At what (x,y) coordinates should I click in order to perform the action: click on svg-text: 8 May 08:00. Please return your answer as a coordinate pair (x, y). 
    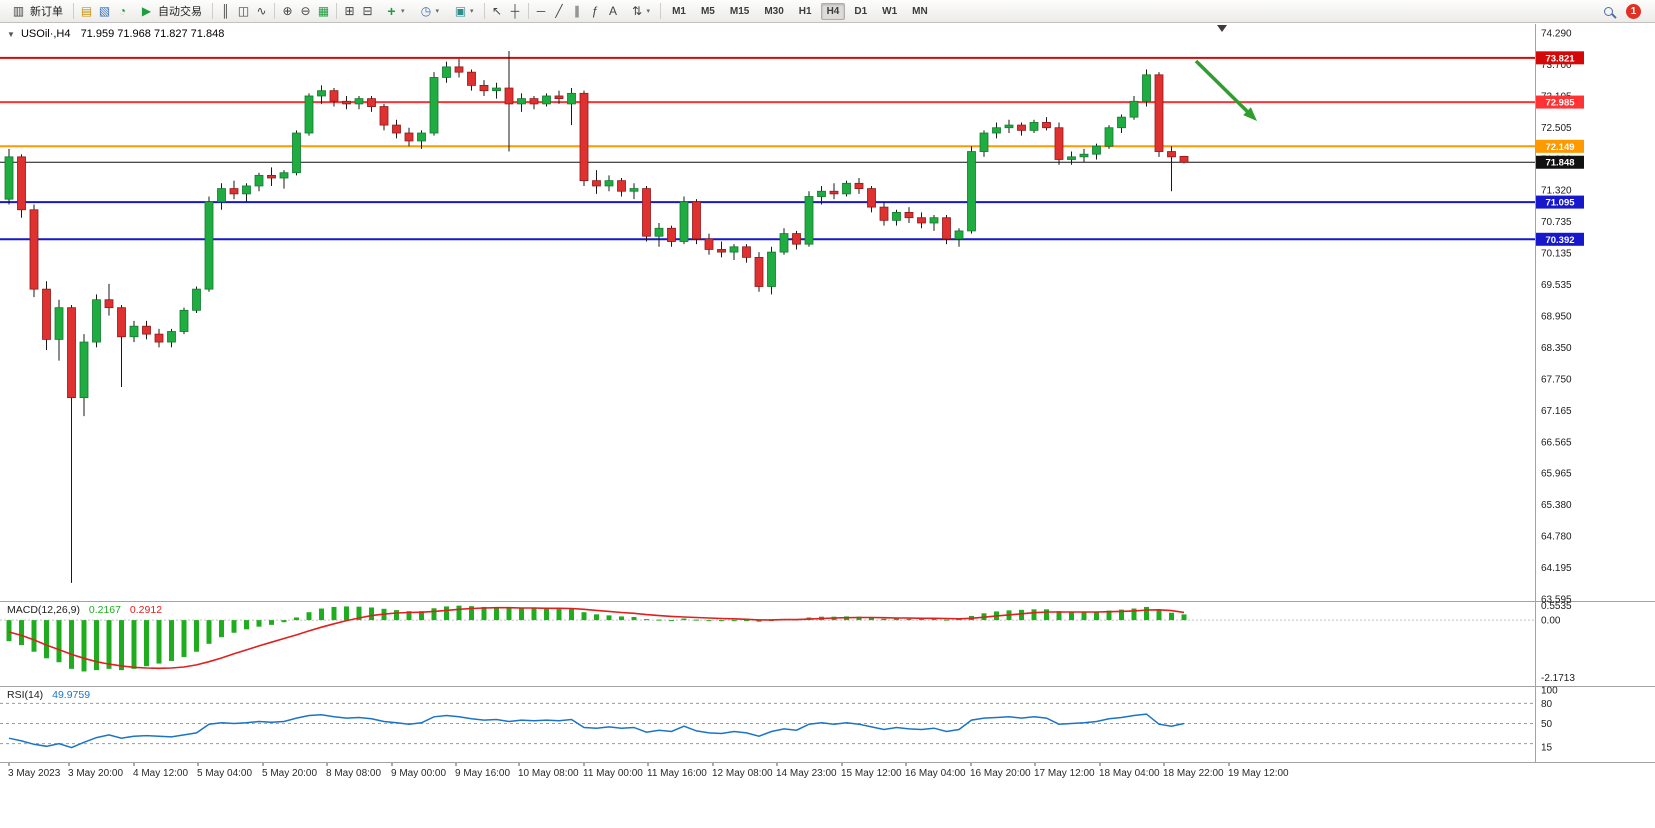
    Looking at the image, I should click on (353, 773).